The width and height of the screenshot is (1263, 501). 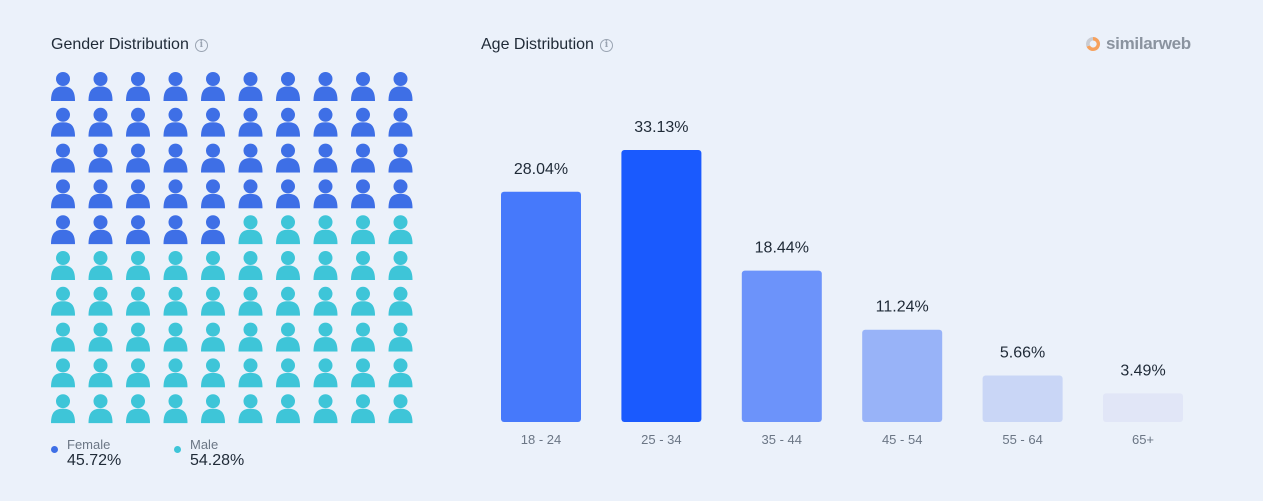 I want to click on brand-name: similarweb, so click(x=1148, y=43).